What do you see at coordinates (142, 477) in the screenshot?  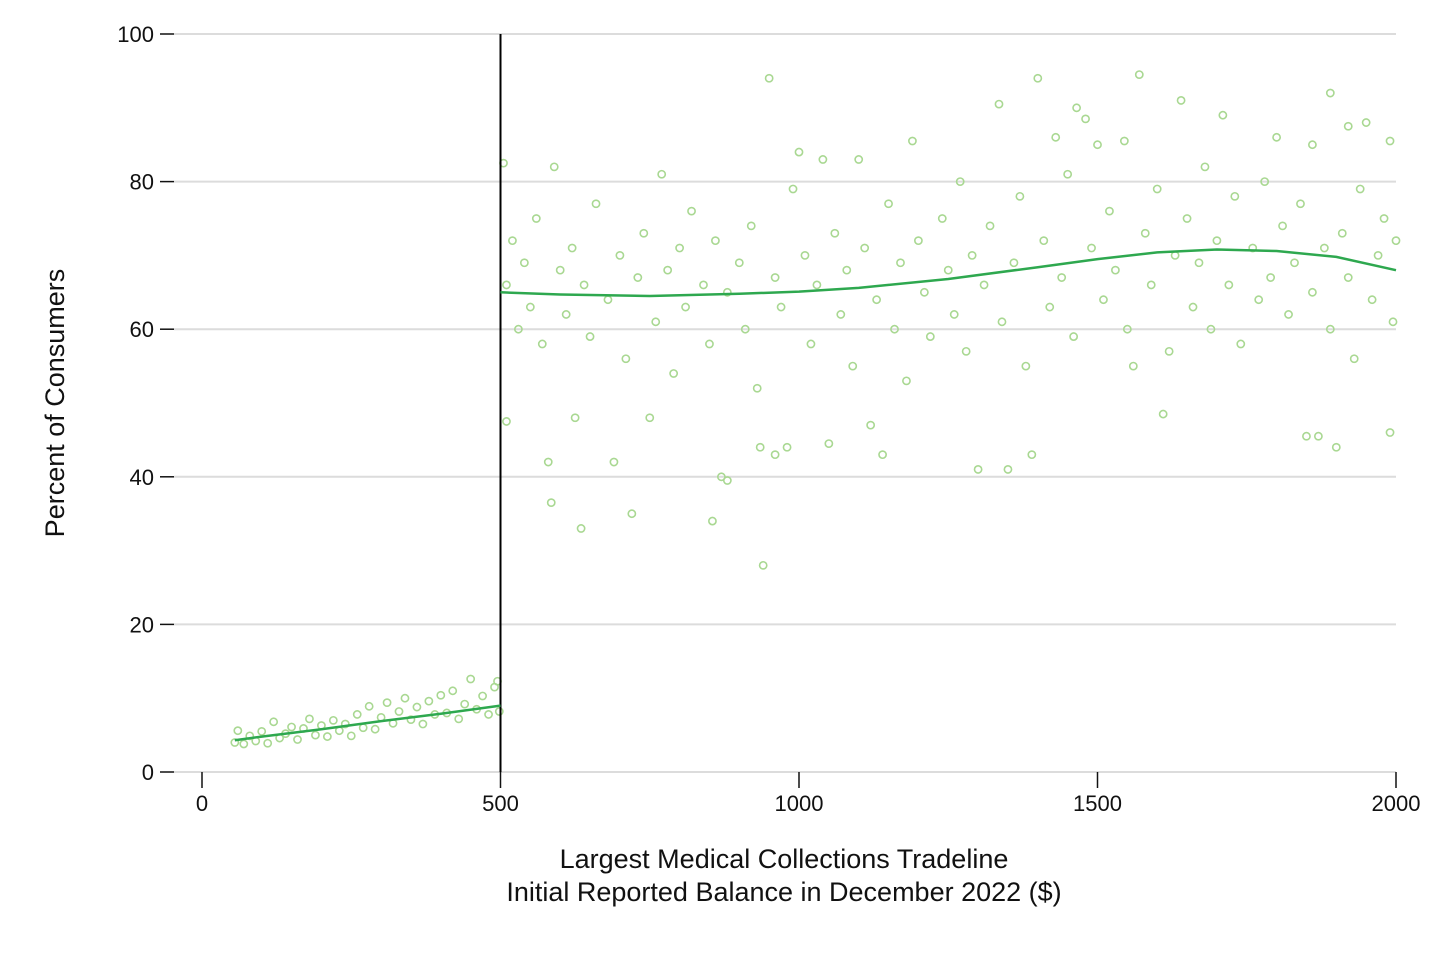 I see `y-tick-label: 40` at bounding box center [142, 477].